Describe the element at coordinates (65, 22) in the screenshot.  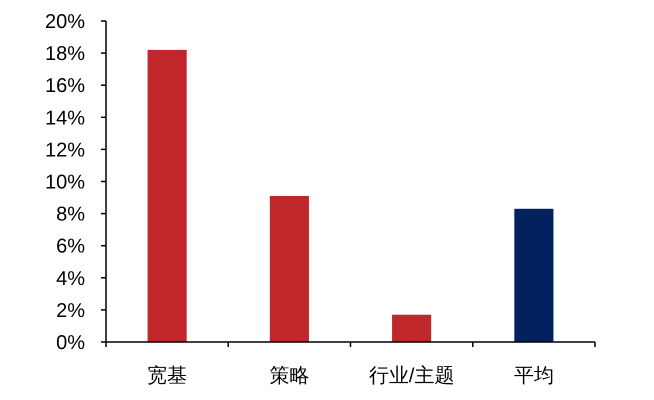
I see `y-tick-label: 20%` at that location.